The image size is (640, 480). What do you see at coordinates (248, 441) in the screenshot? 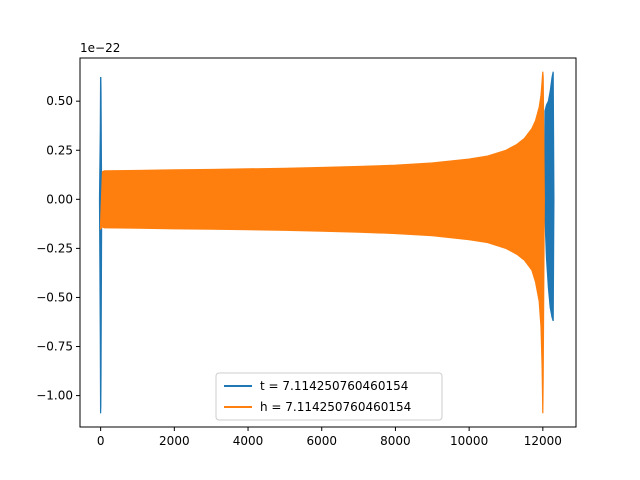
I see `x-tick-label: 4000` at bounding box center [248, 441].